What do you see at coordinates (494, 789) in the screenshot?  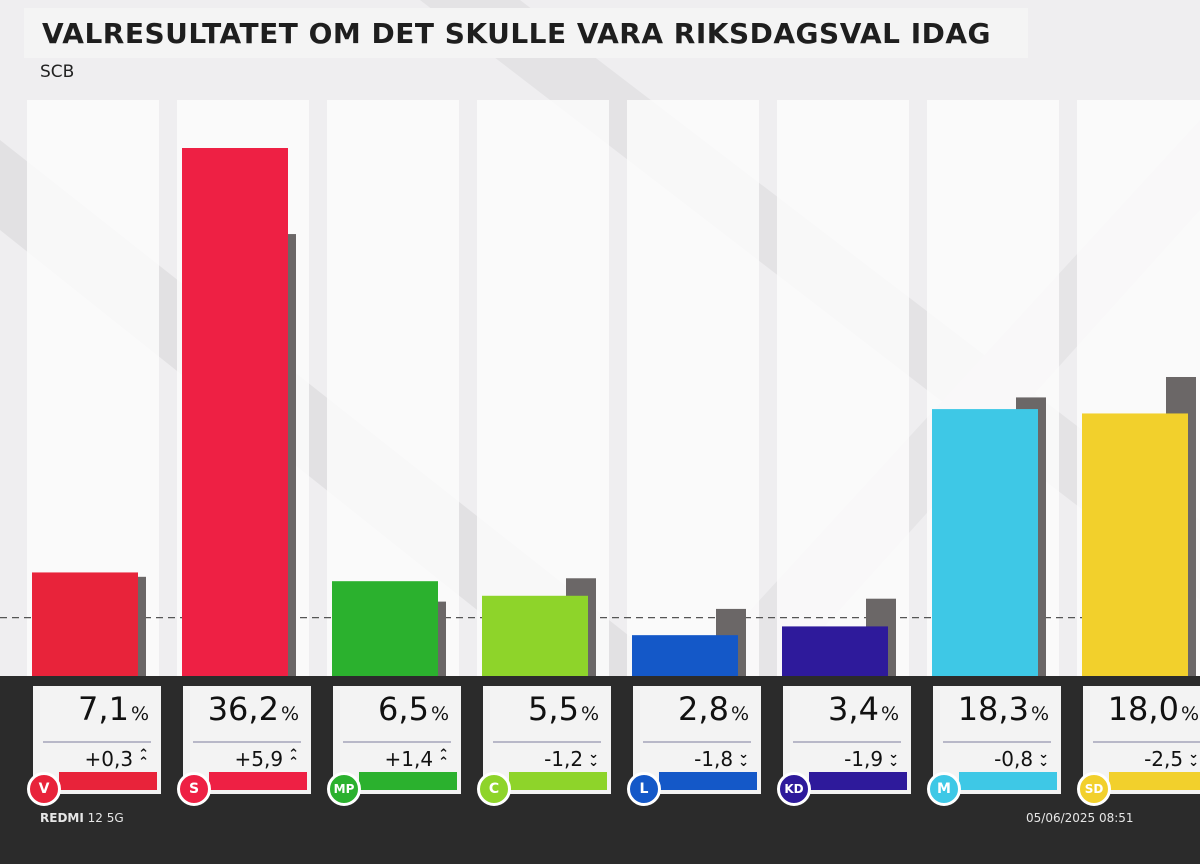 I see `party-badge-c: C` at bounding box center [494, 789].